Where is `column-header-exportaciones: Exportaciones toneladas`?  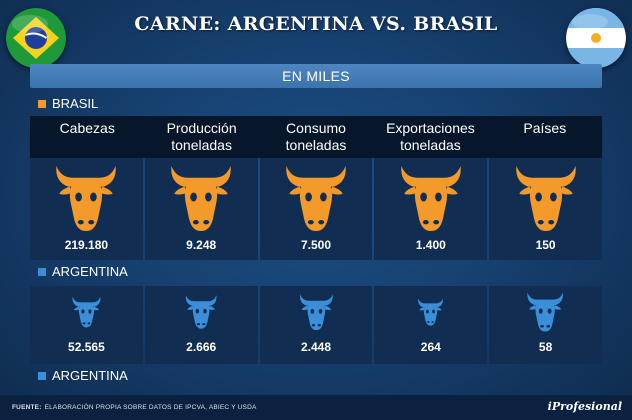
column-header-exportaciones: Exportaciones toneladas is located at coordinates (430, 137).